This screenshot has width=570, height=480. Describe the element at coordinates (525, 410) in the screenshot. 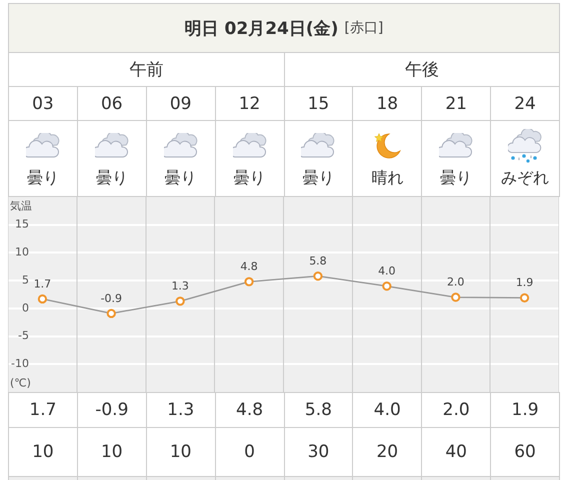

I see `data-label: 1.9` at that location.